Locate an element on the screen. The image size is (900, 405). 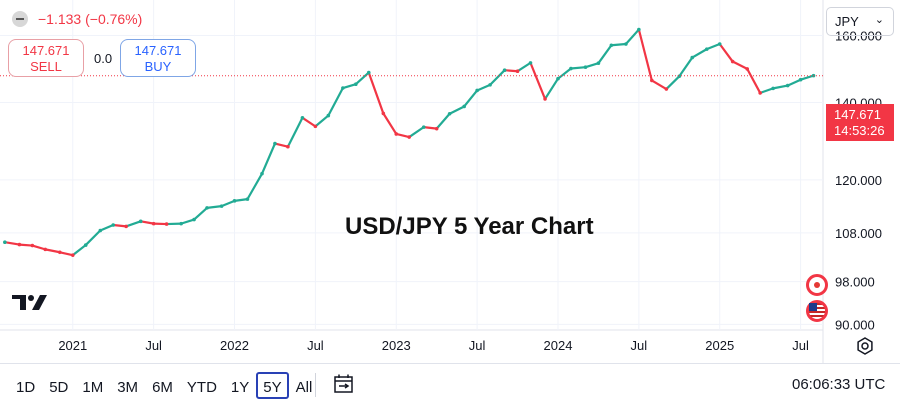
price-change: −1.133 (−0.76%) is located at coordinates (77, 19).